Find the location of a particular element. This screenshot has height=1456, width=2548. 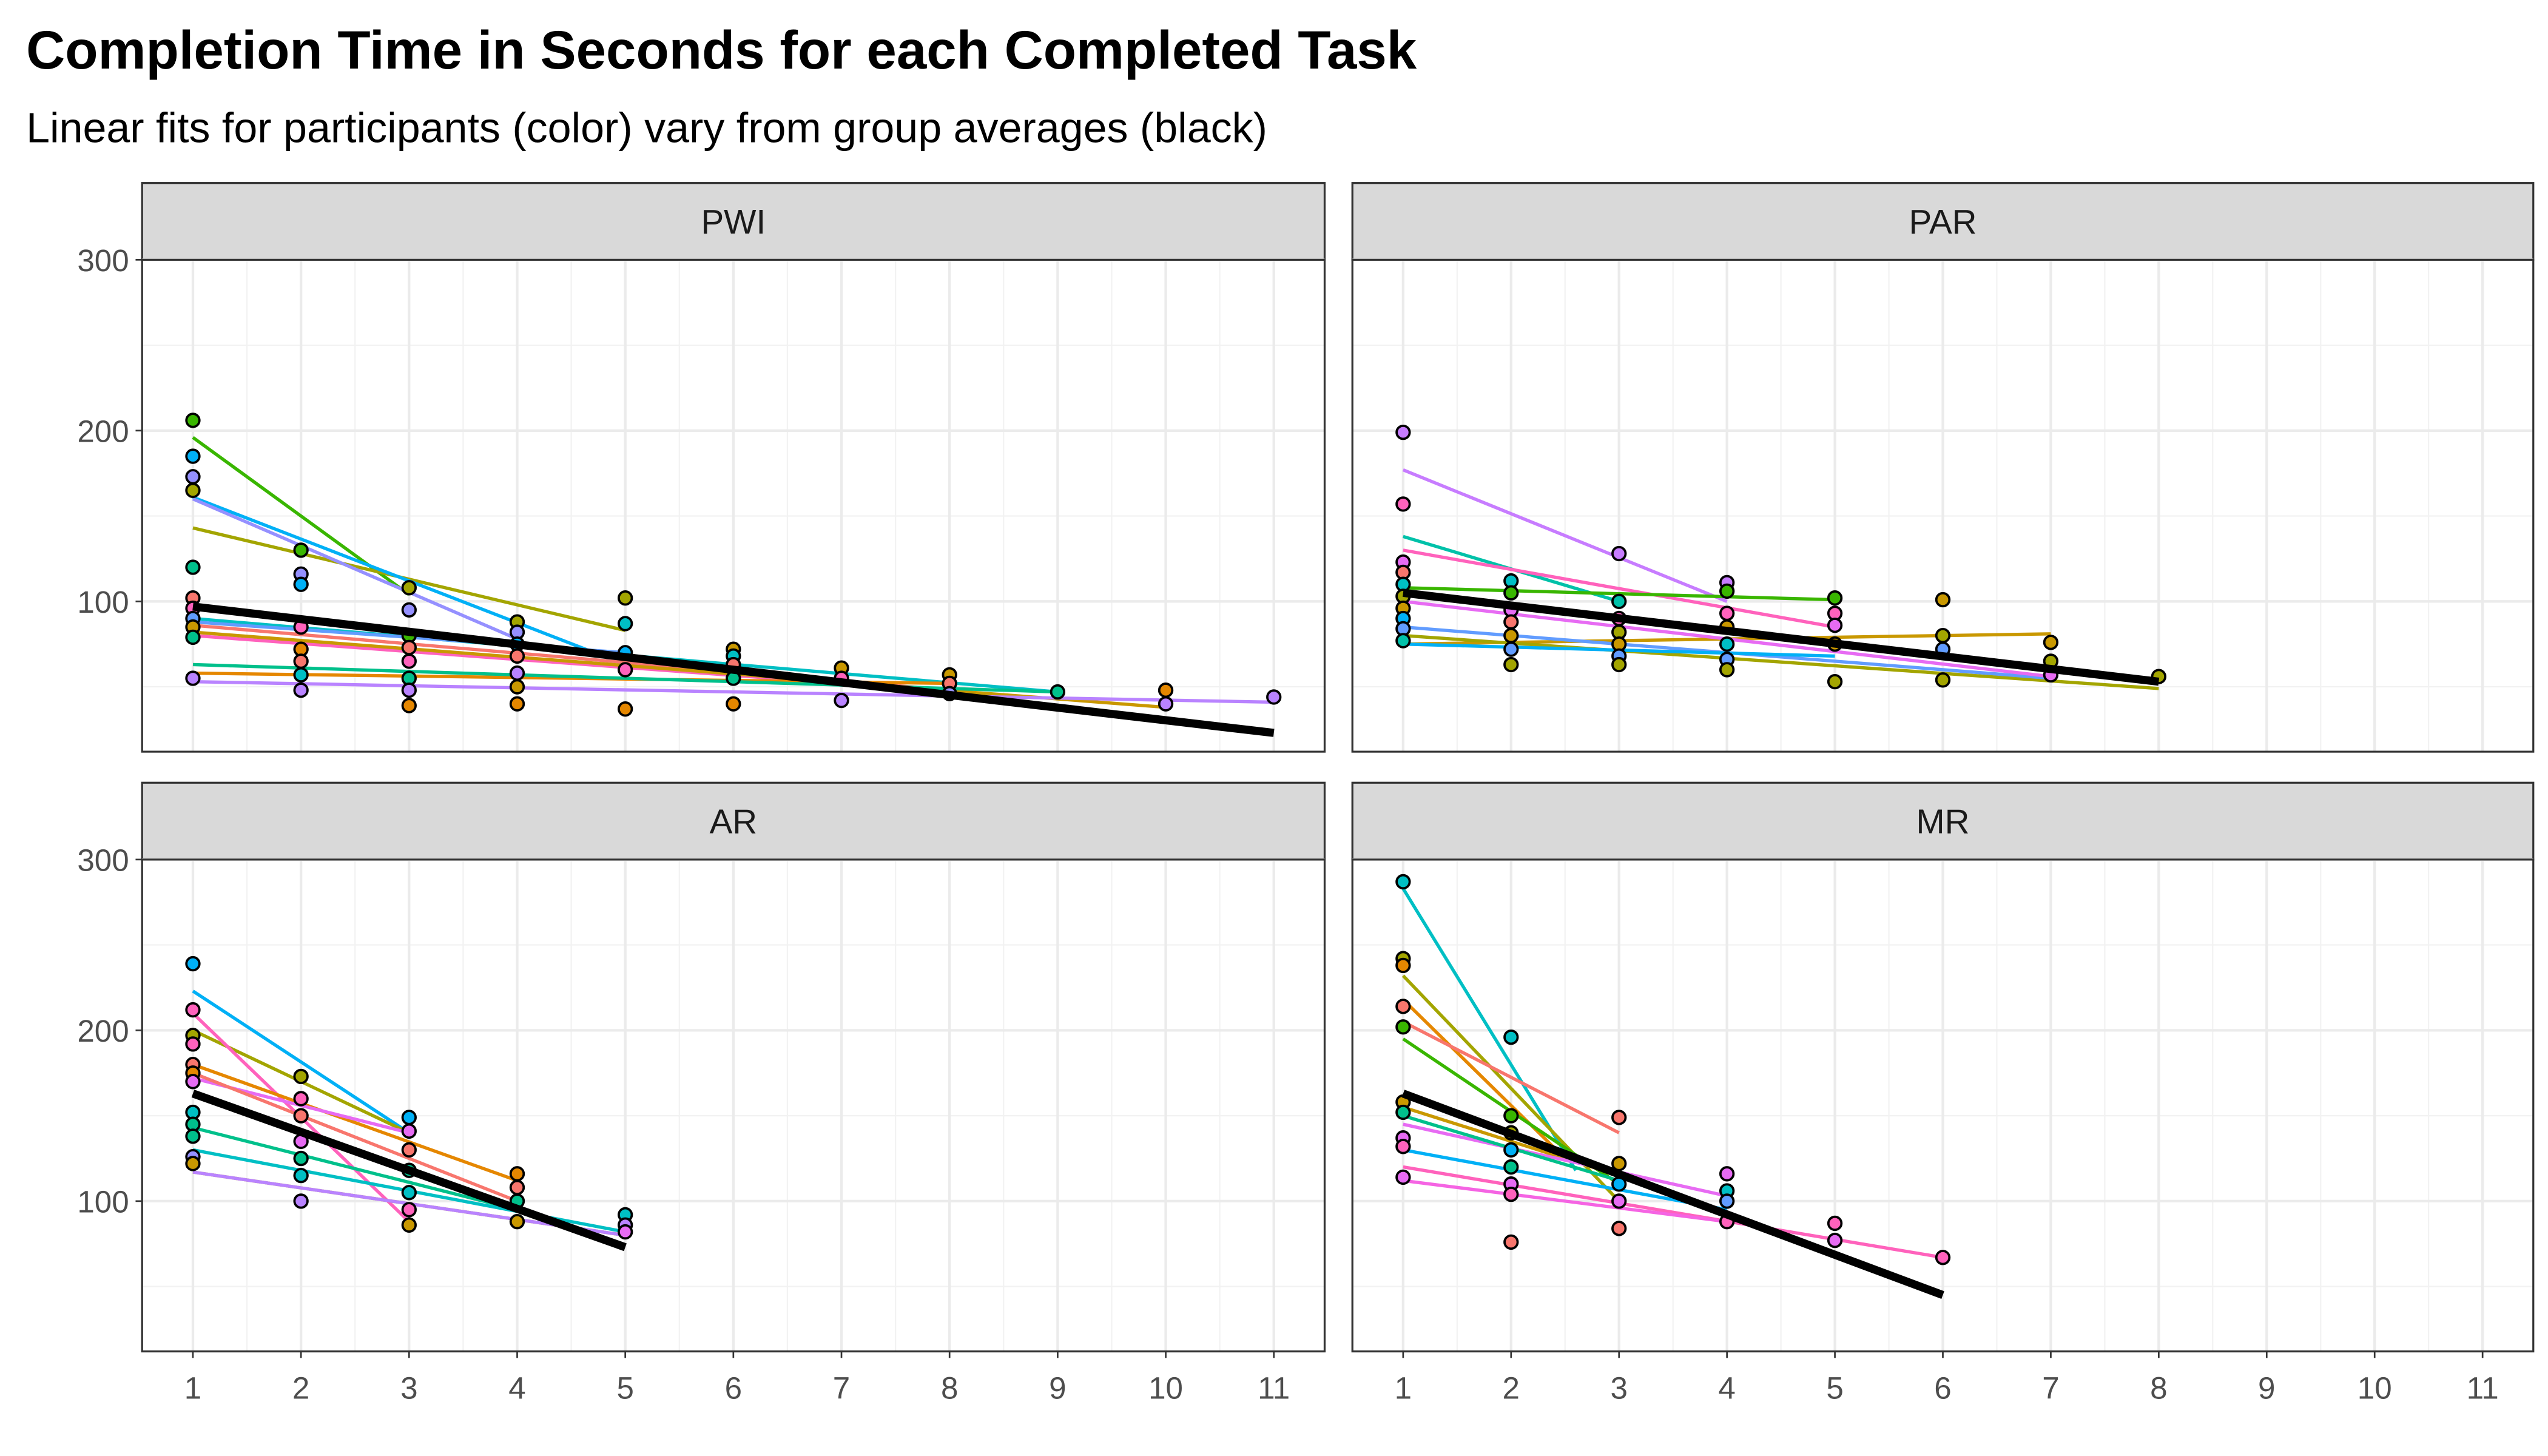

facet-strip-label: PWI is located at coordinates (733, 222).